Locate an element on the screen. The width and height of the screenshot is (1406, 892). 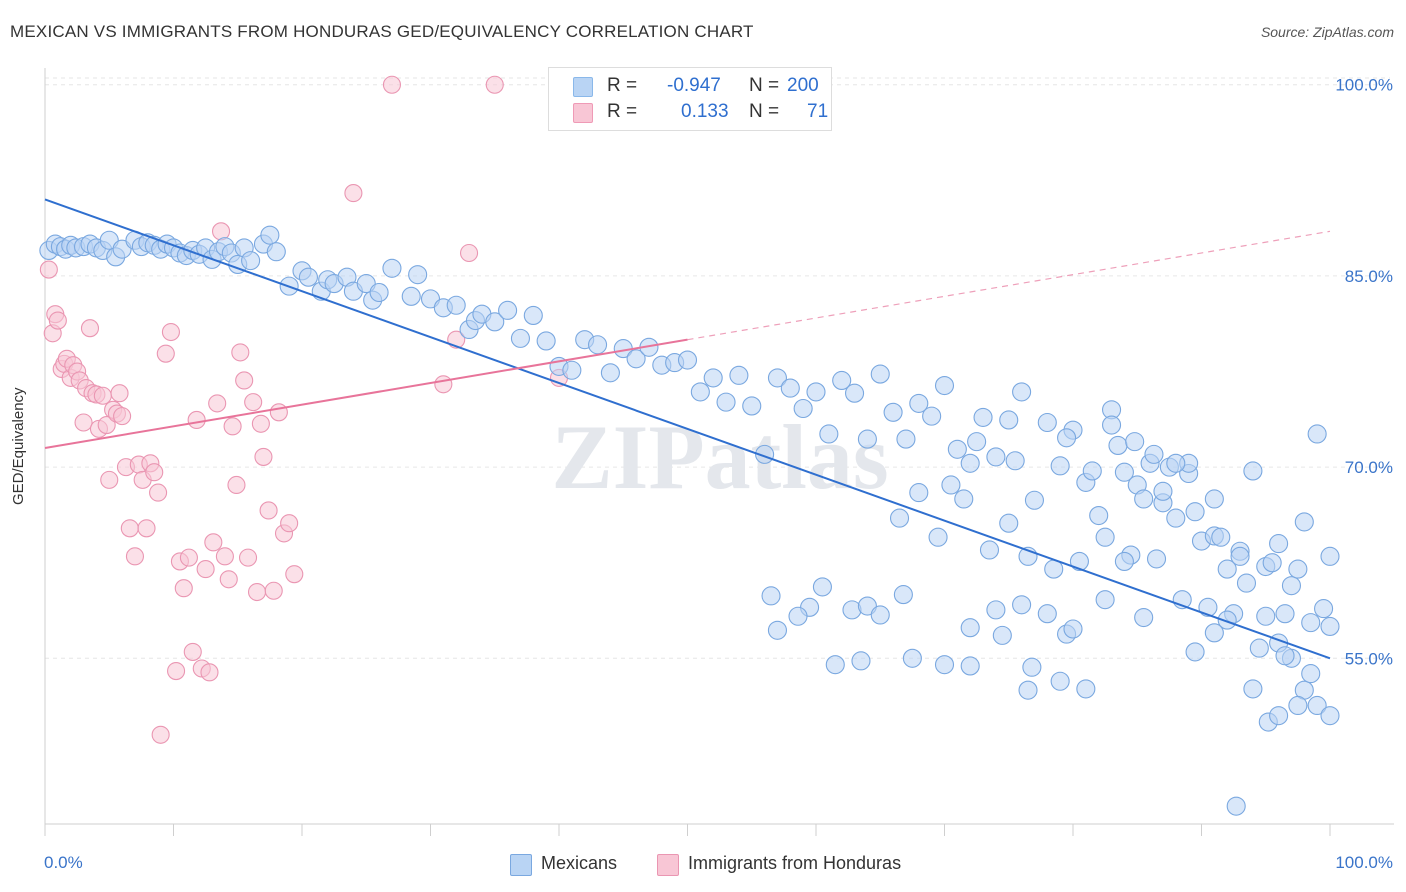
source-label: Source: ZipAtlas.com is located at coordinates (1327, 32).